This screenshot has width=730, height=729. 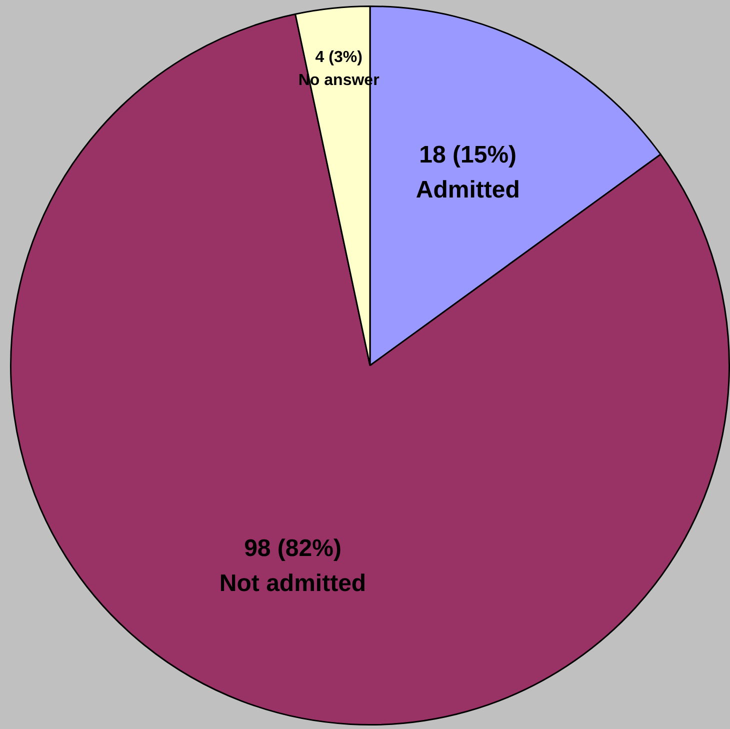 I want to click on slice-label: Not admitted, so click(x=292, y=583).